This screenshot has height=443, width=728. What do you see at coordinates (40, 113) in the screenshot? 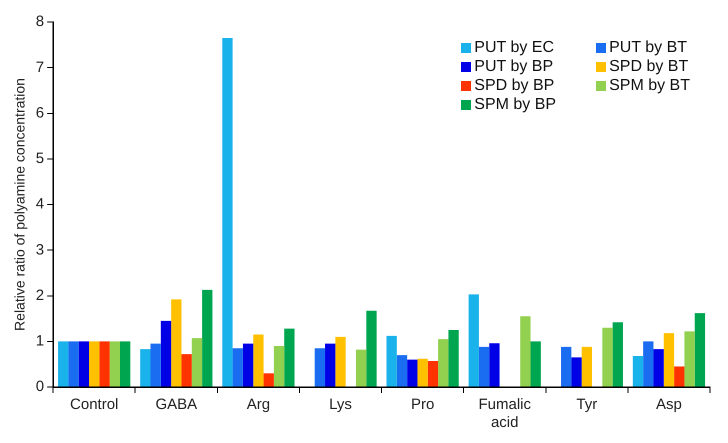
I see `y-tick-label: 6` at bounding box center [40, 113].